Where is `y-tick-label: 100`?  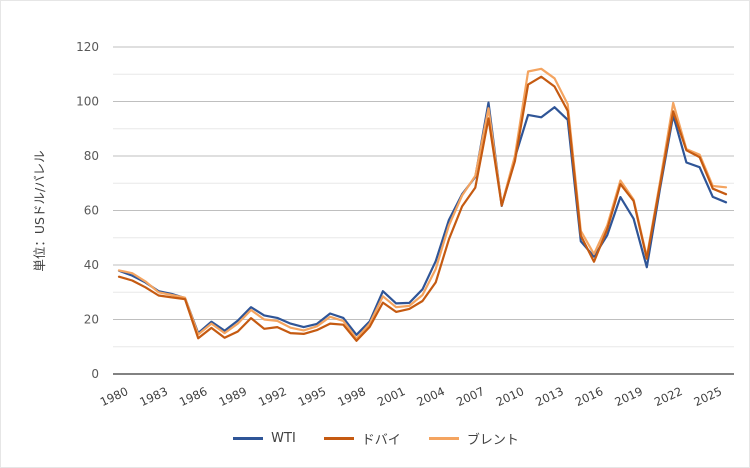
y-tick-label: 100 is located at coordinates (87, 102).